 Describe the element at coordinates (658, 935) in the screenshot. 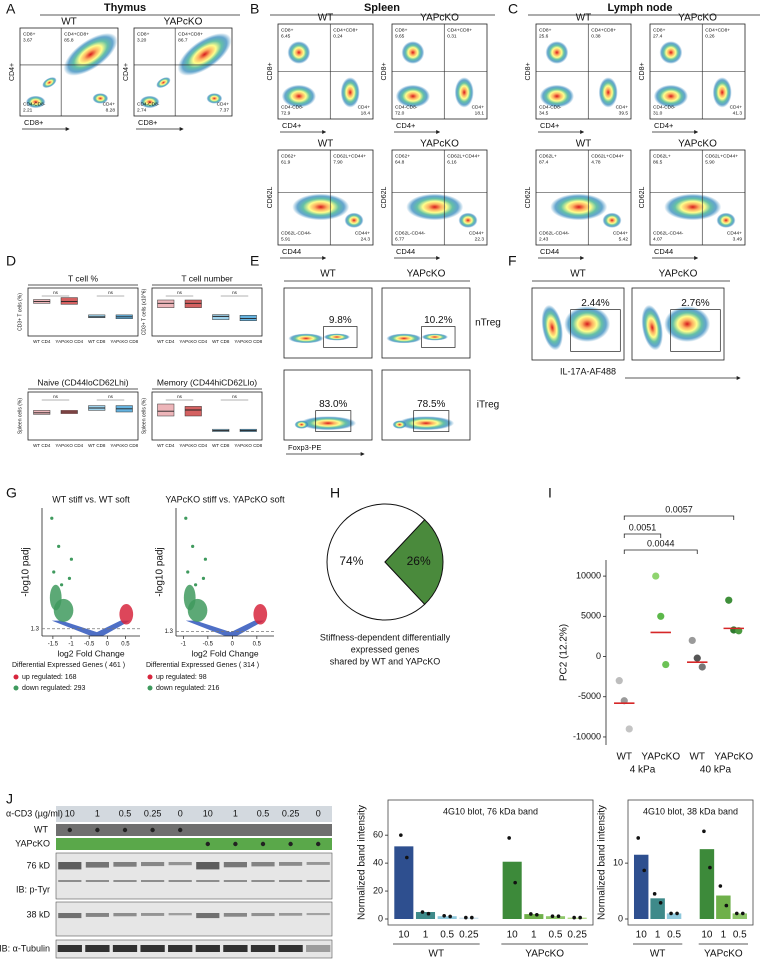

I see `x-tick-label: 1` at that location.